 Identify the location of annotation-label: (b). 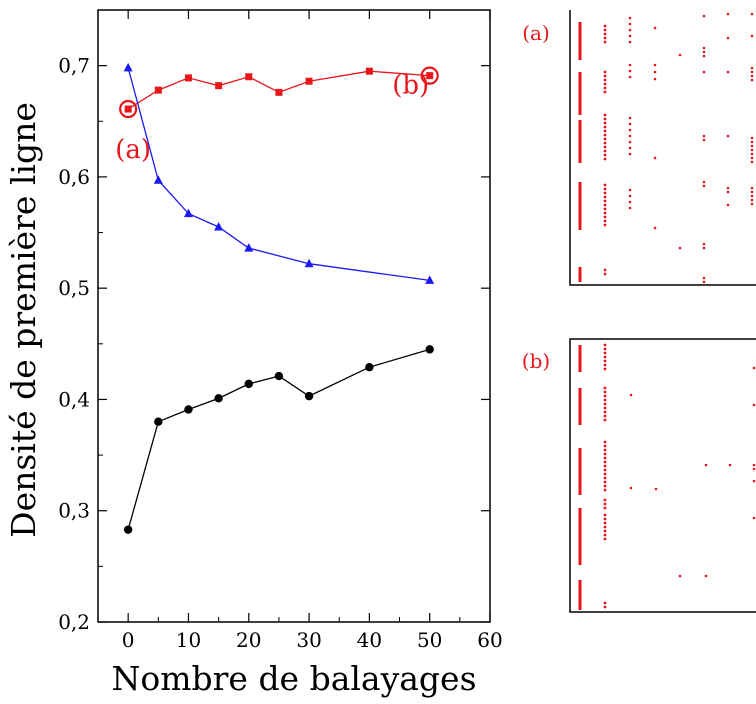
(410, 86).